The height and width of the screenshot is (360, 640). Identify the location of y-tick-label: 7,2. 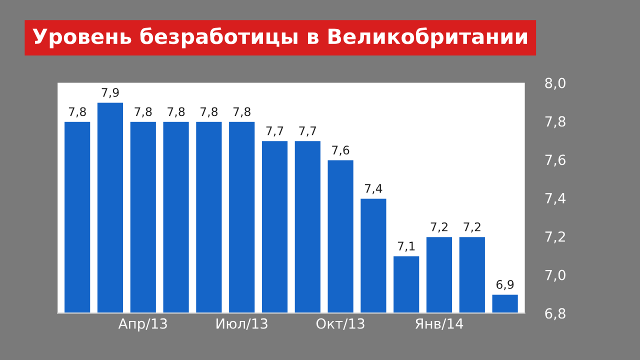
(555, 237).